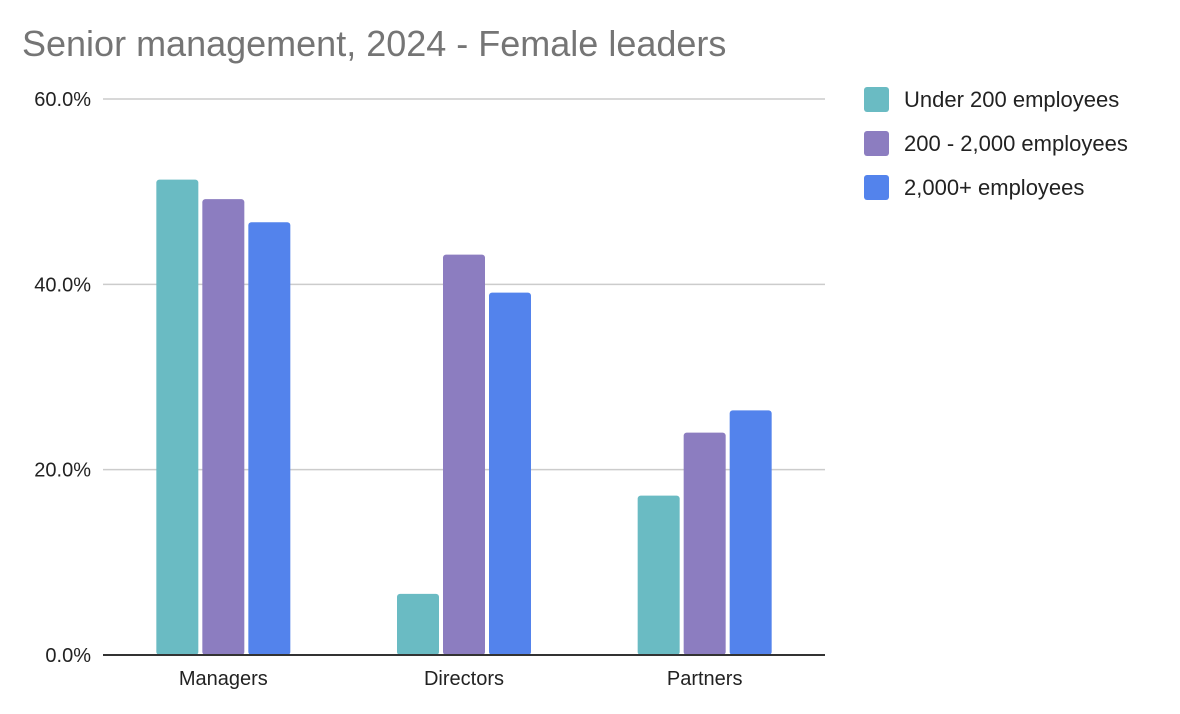  I want to click on x-tick-label: Directors, so click(464, 679).